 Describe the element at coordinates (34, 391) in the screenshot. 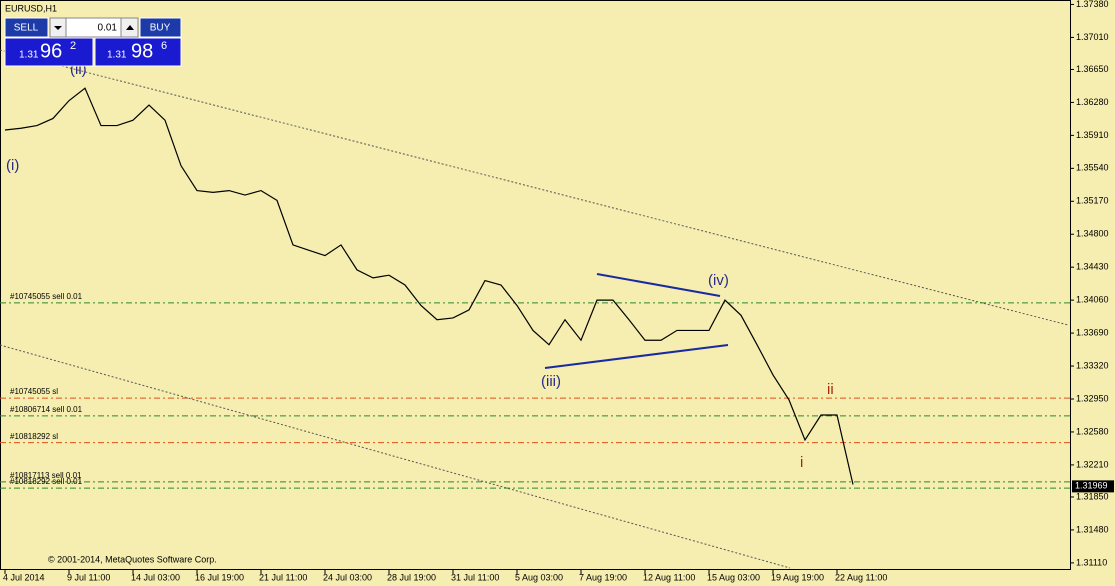

I see `order-label: #10745055 sl` at that location.